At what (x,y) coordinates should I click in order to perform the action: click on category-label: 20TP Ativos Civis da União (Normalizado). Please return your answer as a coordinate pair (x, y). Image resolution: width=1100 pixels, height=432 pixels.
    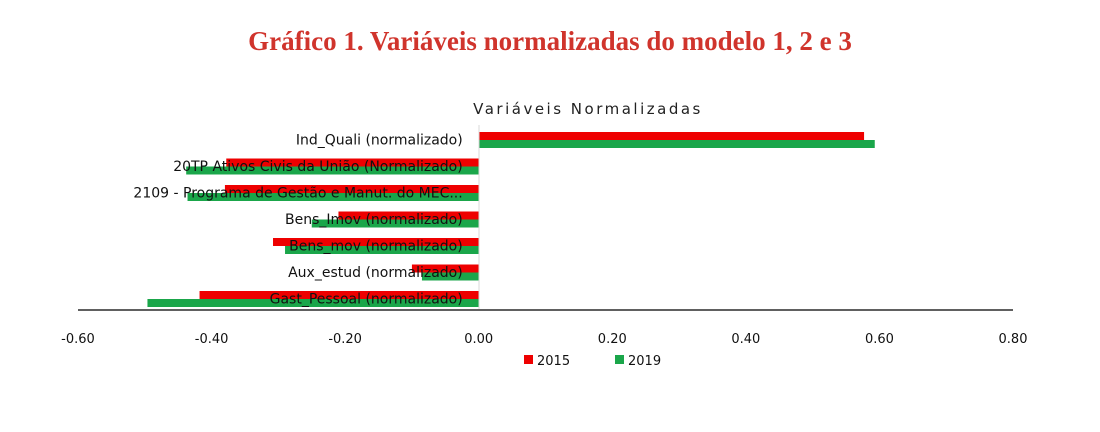
    Looking at the image, I should click on (318, 167).